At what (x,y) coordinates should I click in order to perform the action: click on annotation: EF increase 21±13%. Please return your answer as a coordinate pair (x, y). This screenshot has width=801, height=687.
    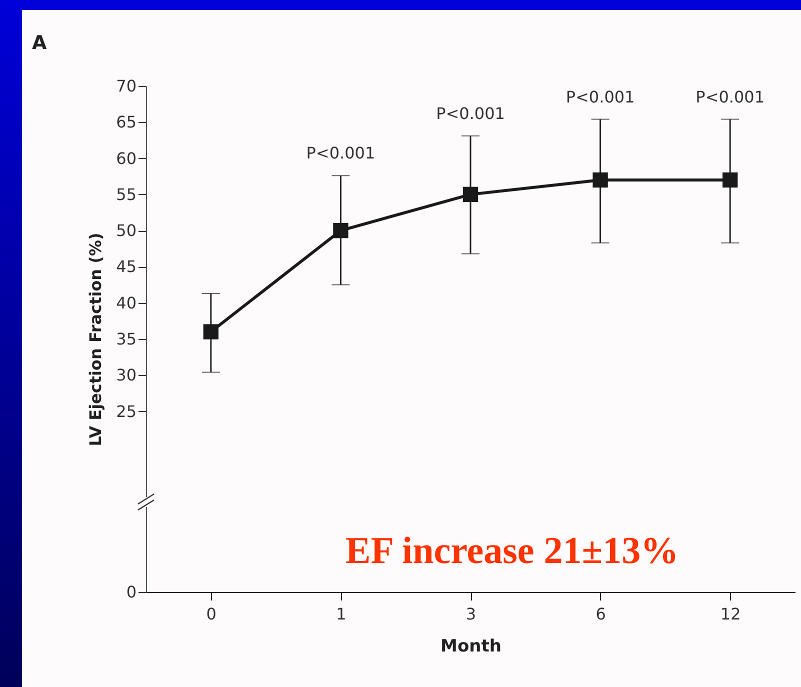
    Looking at the image, I should click on (512, 551).